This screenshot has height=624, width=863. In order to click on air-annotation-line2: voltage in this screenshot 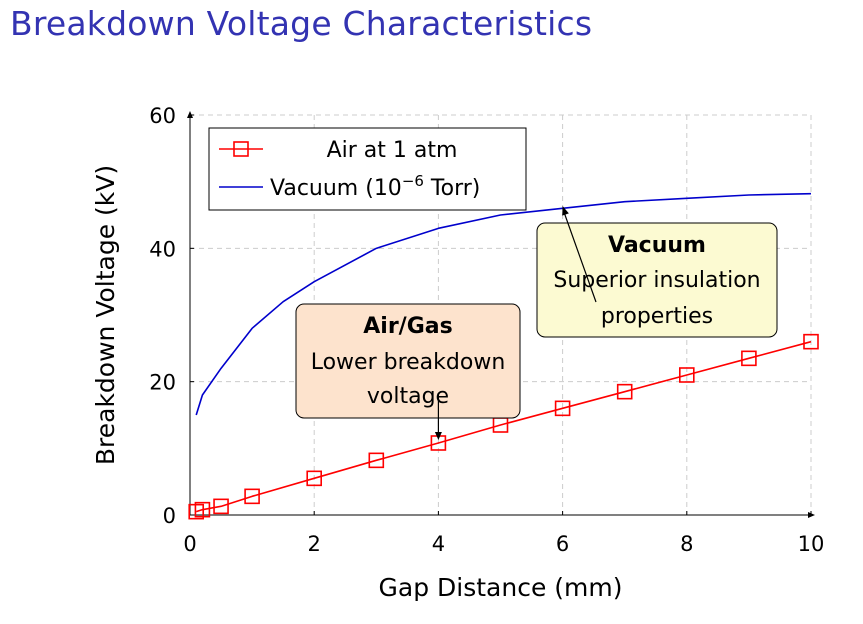, I will do `click(408, 396)`.